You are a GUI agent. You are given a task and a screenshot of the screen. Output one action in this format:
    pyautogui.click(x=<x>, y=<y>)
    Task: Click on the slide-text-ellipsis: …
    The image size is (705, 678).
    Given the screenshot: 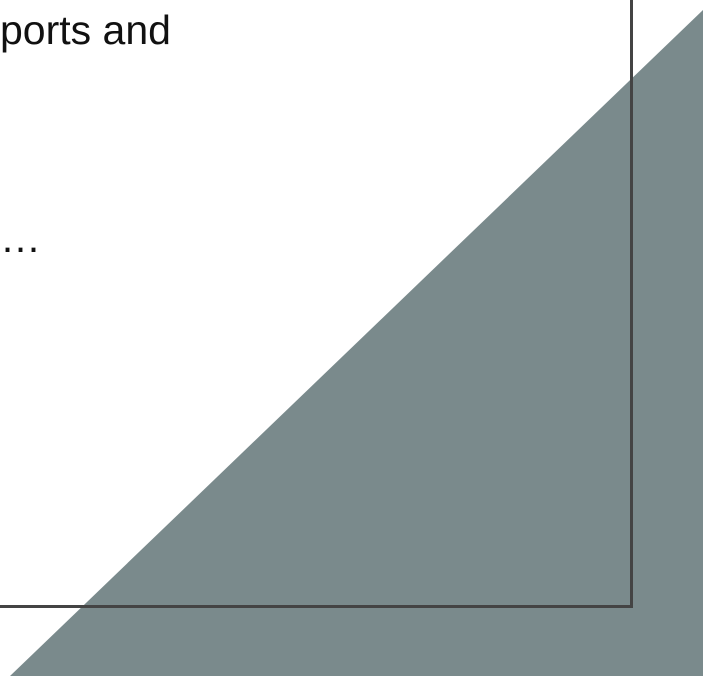 What is the action you would take?
    pyautogui.click(x=20, y=238)
    